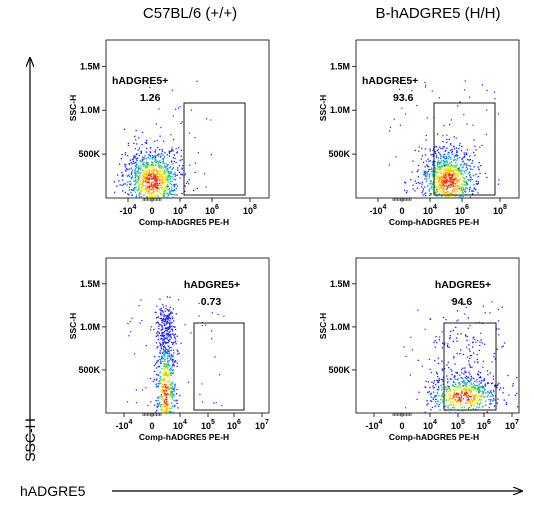  I want to click on x-tick-label: 10⁵, so click(208, 425).